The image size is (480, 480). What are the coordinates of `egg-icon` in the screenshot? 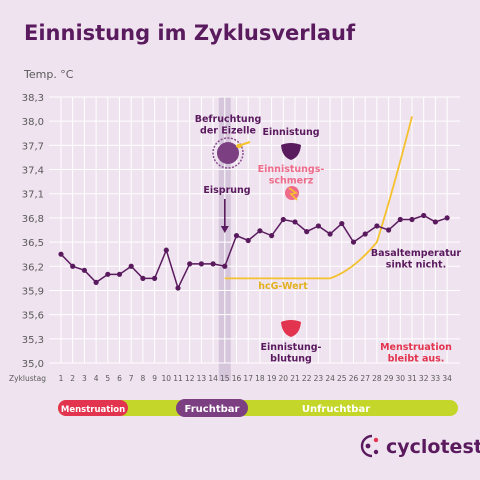 It's located at (228, 153).